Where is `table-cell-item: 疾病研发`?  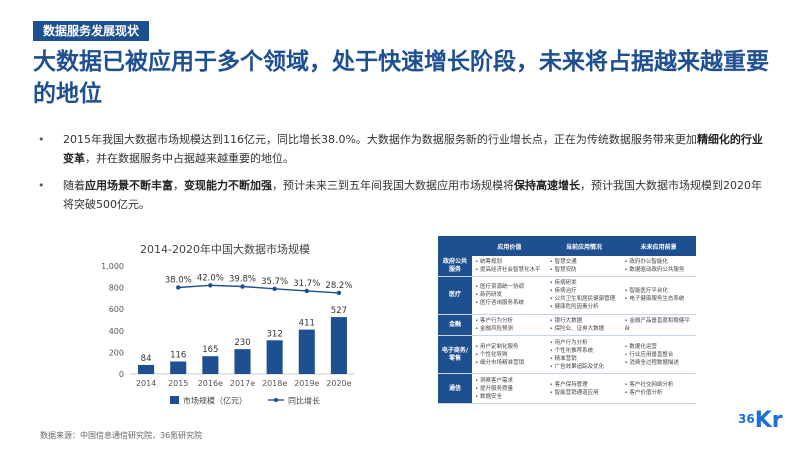 table-cell-item: 疾病研发 is located at coordinates (584, 283).